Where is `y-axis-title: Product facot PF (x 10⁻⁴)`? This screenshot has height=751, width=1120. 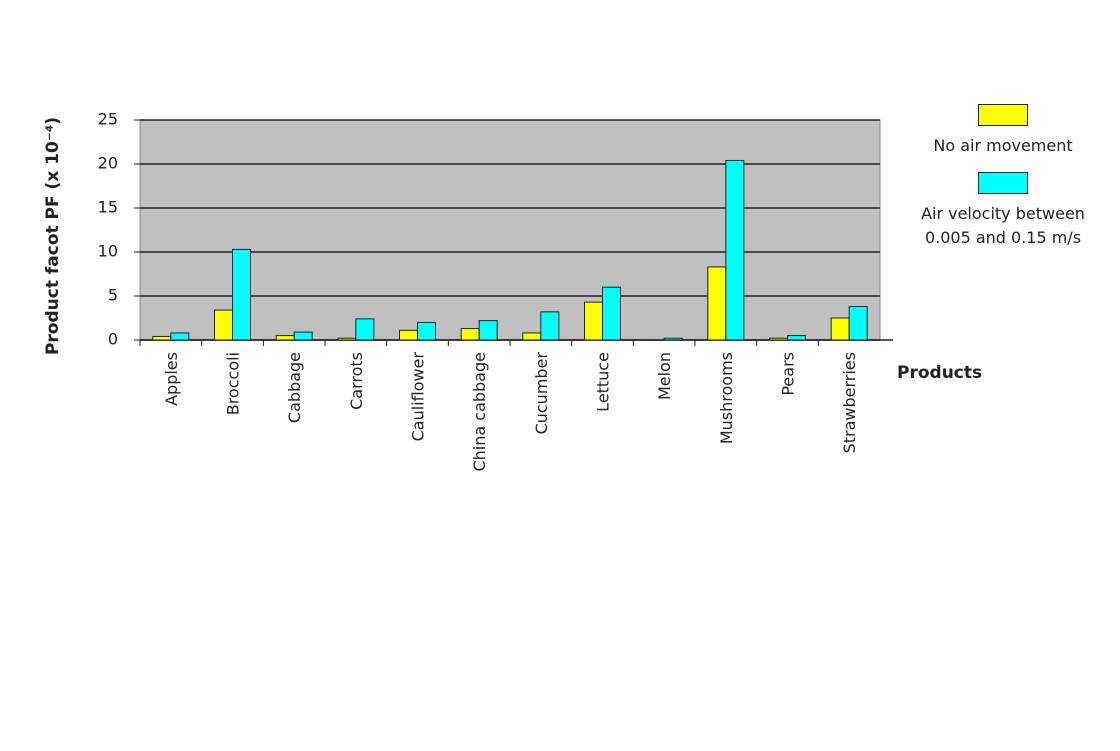 y-axis-title: Product facot PF (x 10⁻⁴) is located at coordinates (53, 236).